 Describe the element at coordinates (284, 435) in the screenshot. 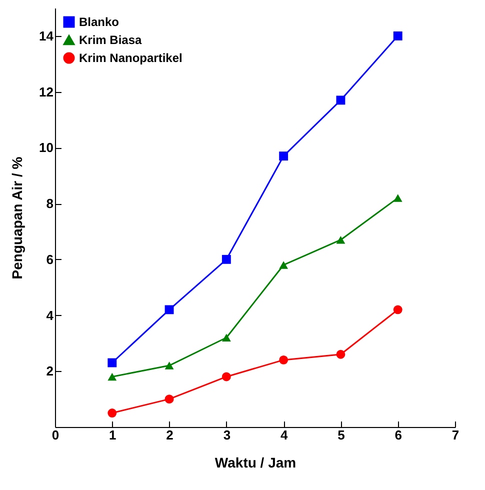

I see `x-tick-label: 4` at that location.